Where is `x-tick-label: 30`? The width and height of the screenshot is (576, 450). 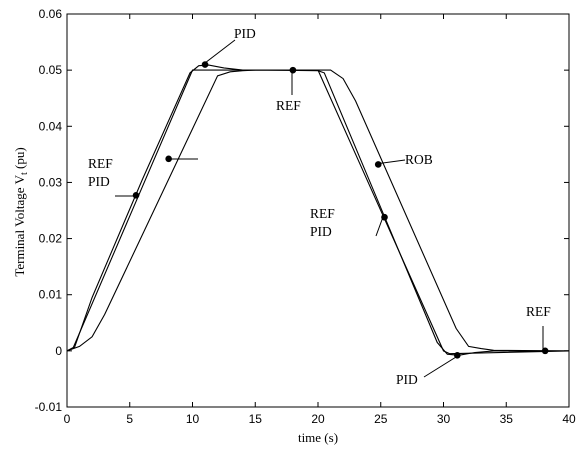
x-tick-label: 30 is located at coordinates (444, 419).